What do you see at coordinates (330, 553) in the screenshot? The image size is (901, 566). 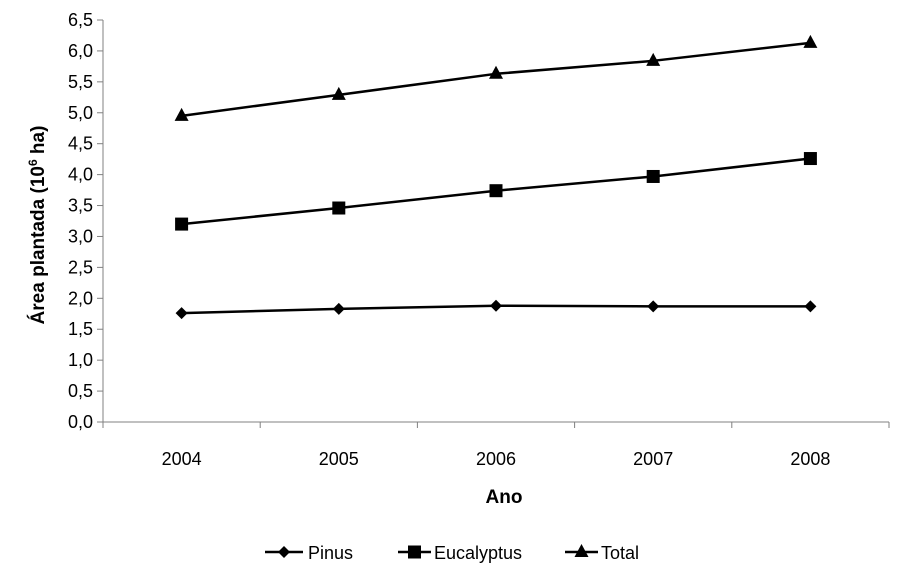 I see `legend-label: Pinus` at bounding box center [330, 553].